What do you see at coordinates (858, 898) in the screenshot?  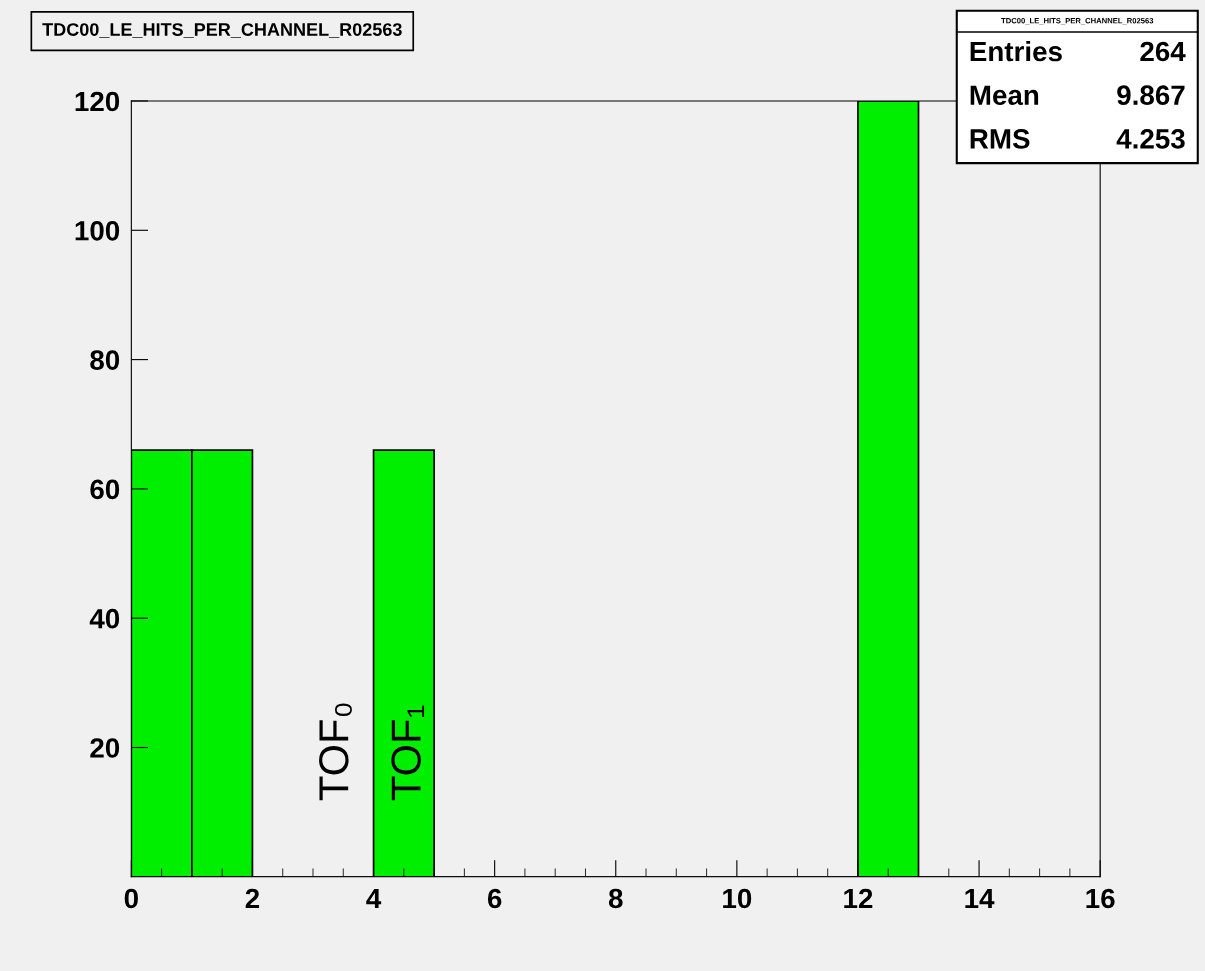 I see `x-tick-label: 12` at bounding box center [858, 898].